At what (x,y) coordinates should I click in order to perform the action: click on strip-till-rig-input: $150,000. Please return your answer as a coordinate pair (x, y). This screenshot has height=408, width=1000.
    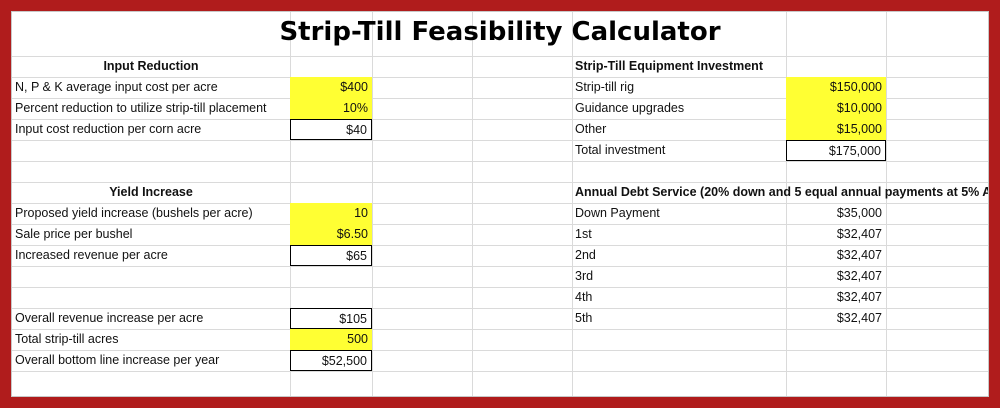
    Looking at the image, I should click on (836, 87).